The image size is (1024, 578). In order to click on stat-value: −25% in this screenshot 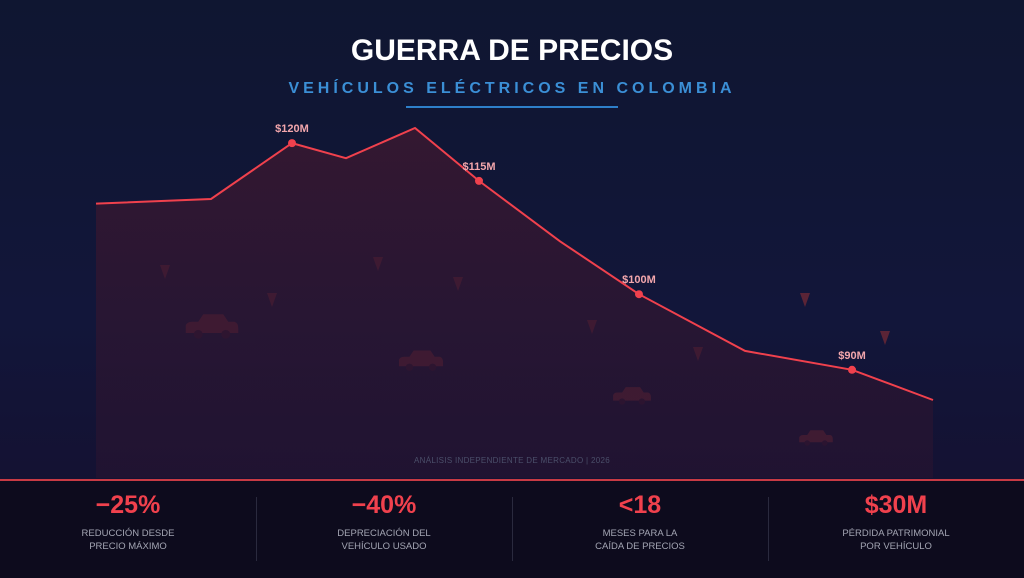, I will do `click(128, 505)`.